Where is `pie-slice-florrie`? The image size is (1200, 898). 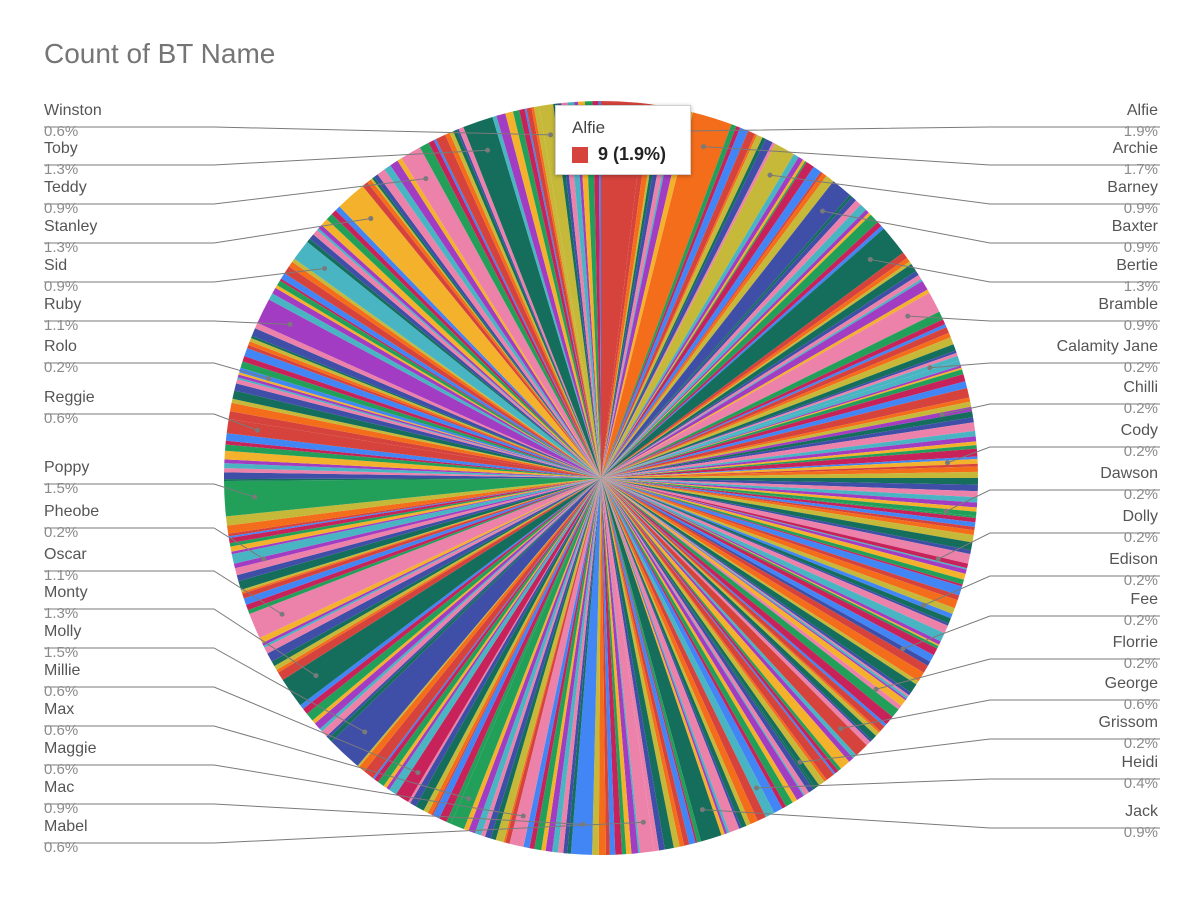 pie-slice-florrie is located at coordinates (751, 594).